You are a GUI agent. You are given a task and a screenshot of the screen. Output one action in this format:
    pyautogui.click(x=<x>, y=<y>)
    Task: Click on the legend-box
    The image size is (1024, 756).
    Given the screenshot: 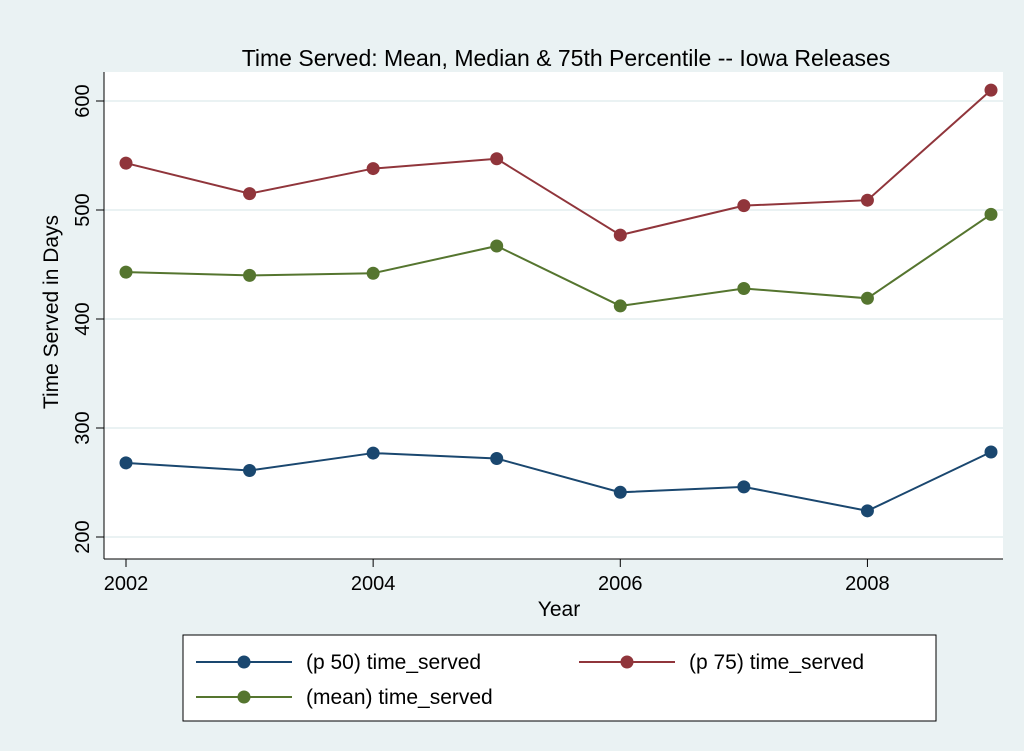 What is the action you would take?
    pyautogui.click(x=559, y=678)
    